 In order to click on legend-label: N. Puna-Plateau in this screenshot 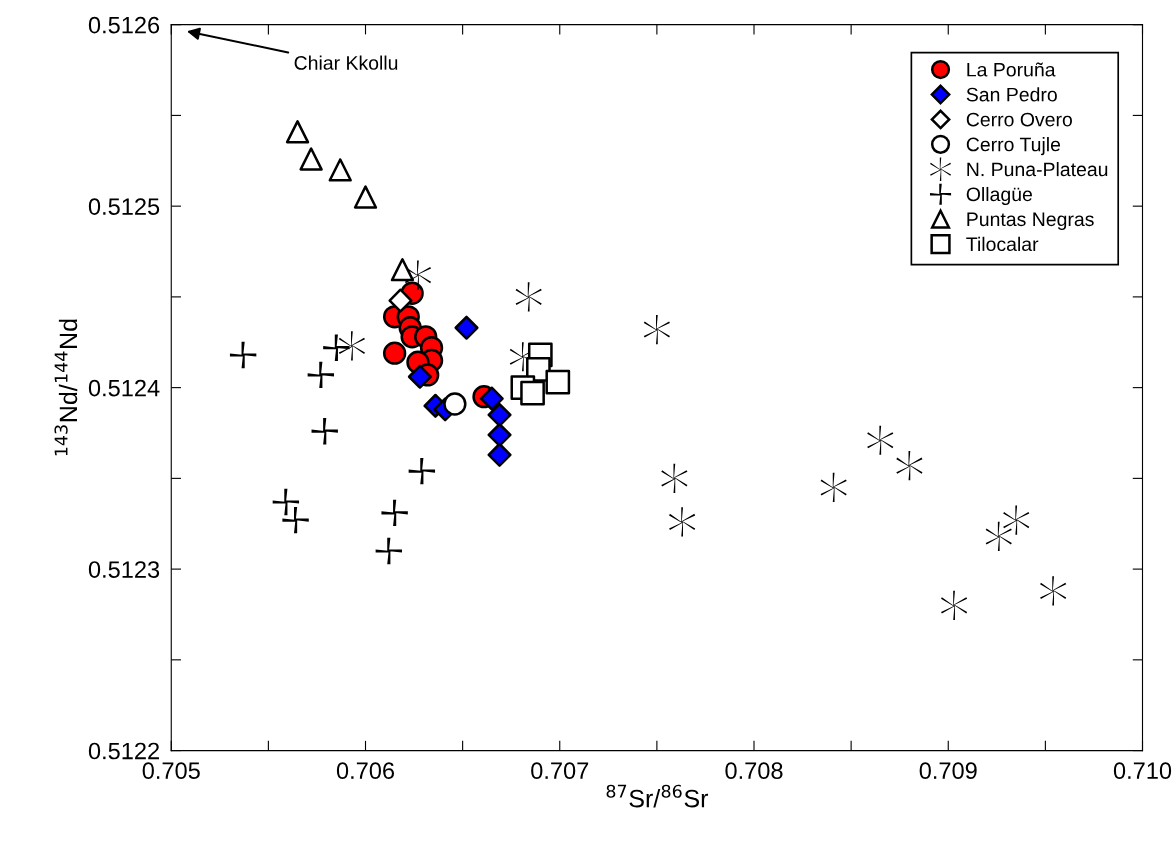, I will do `click(1037, 169)`.